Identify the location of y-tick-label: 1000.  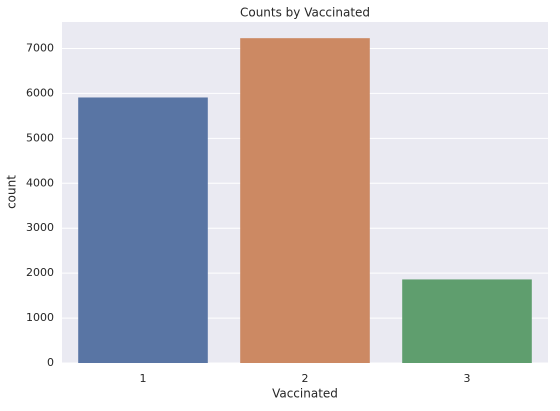
(40, 317).